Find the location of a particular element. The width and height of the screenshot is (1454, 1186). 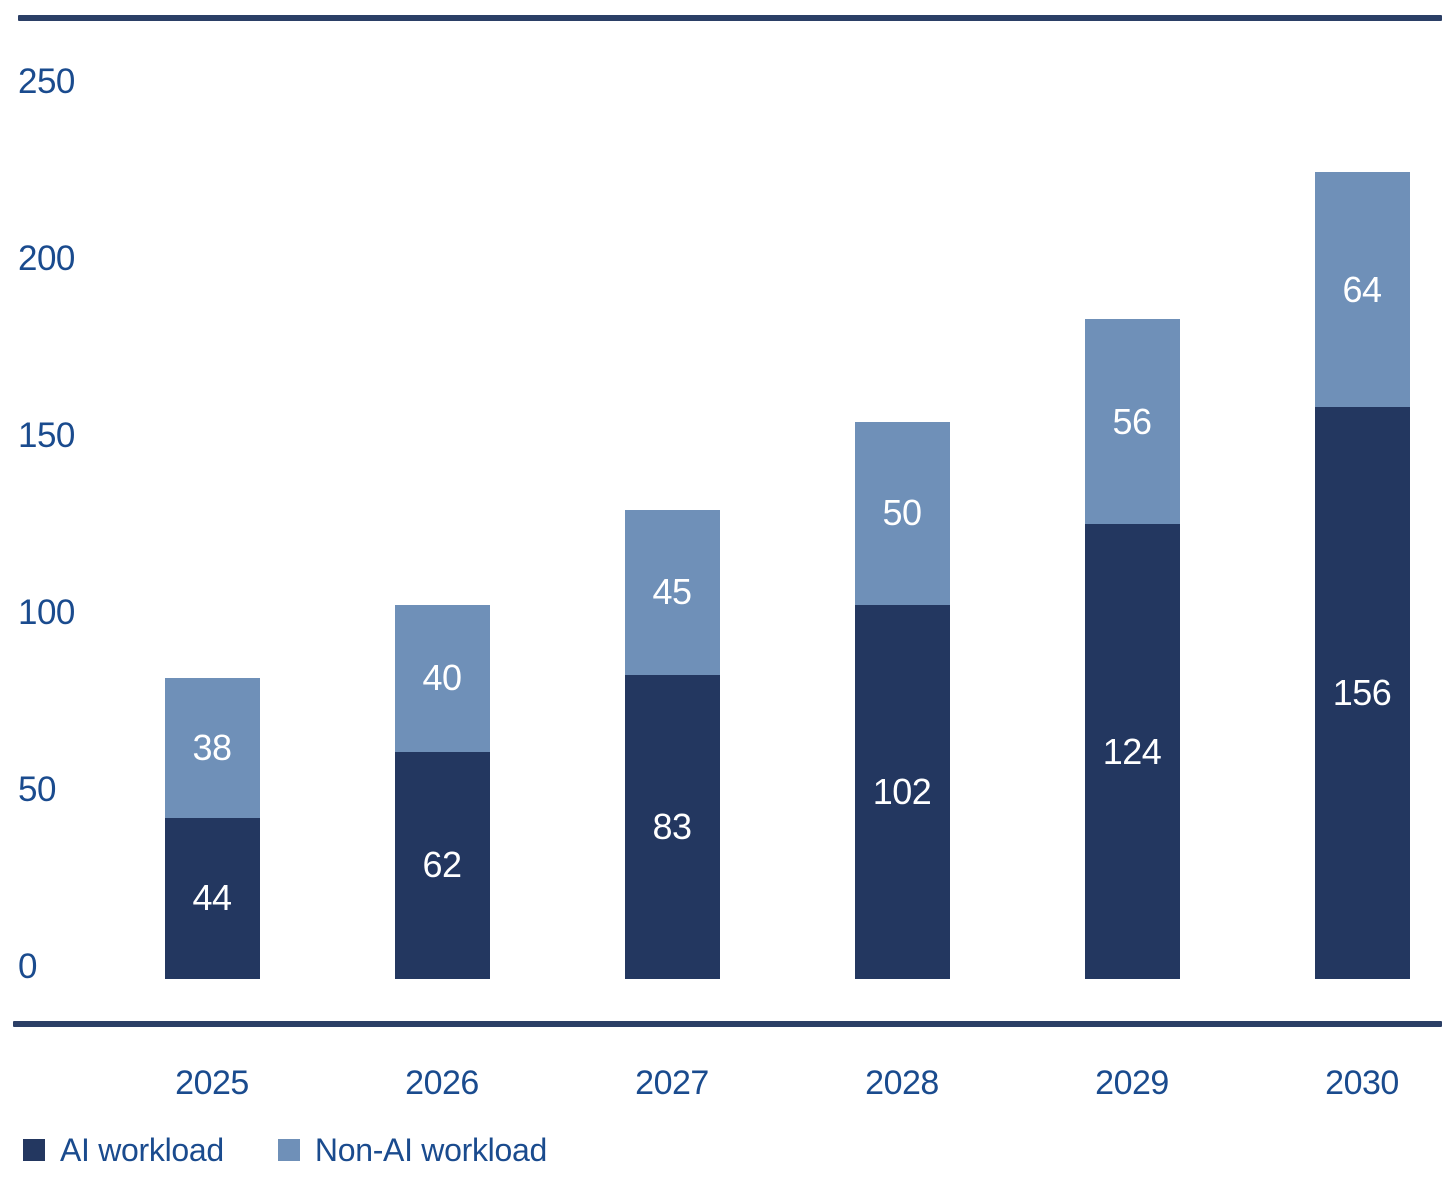

value-label-ai-2026: 62 is located at coordinates (442, 865).